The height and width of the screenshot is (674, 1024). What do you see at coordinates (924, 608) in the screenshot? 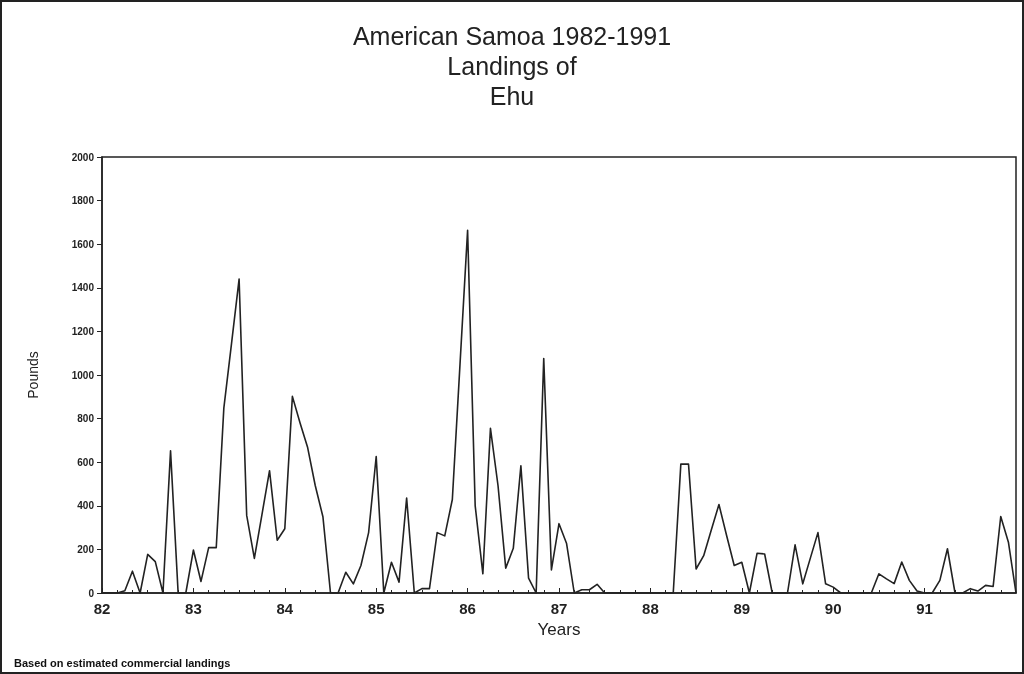
I see `x-tick-label: 91` at bounding box center [924, 608].